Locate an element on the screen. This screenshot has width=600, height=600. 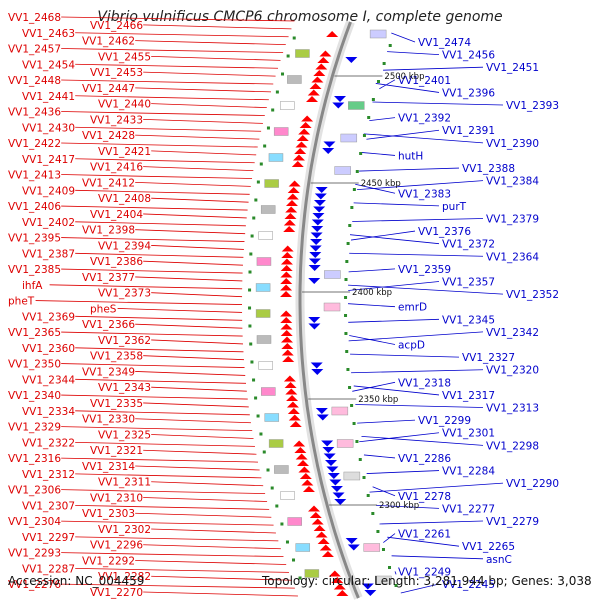
left-gene-label: VV1_2350 is located at coordinates (34, 365).